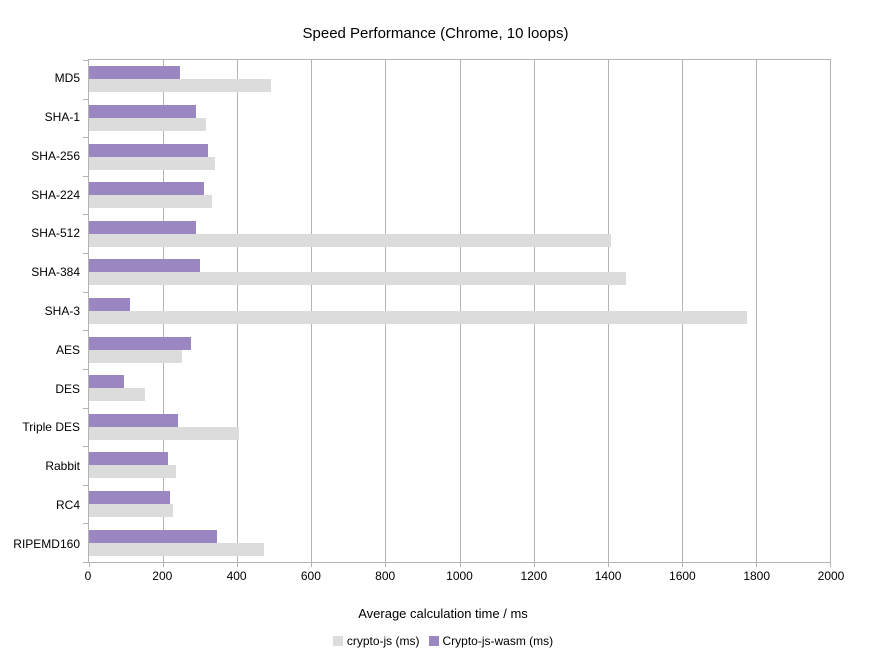  What do you see at coordinates (131, 510) in the screenshot?
I see `bar-crypto-js-ms--rc4` at bounding box center [131, 510].